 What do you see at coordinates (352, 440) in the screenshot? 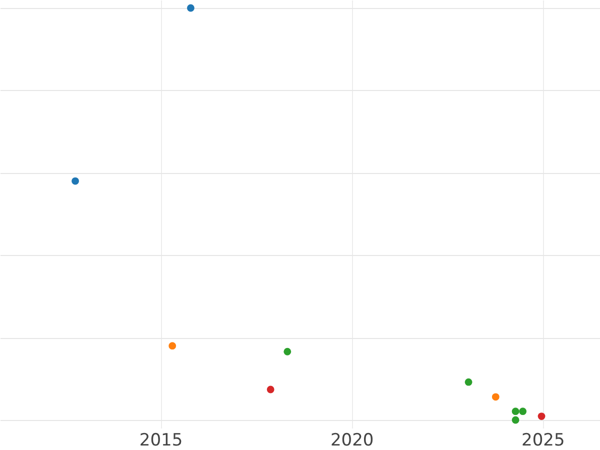
I see `x-tick-label: 2020` at bounding box center [352, 440].